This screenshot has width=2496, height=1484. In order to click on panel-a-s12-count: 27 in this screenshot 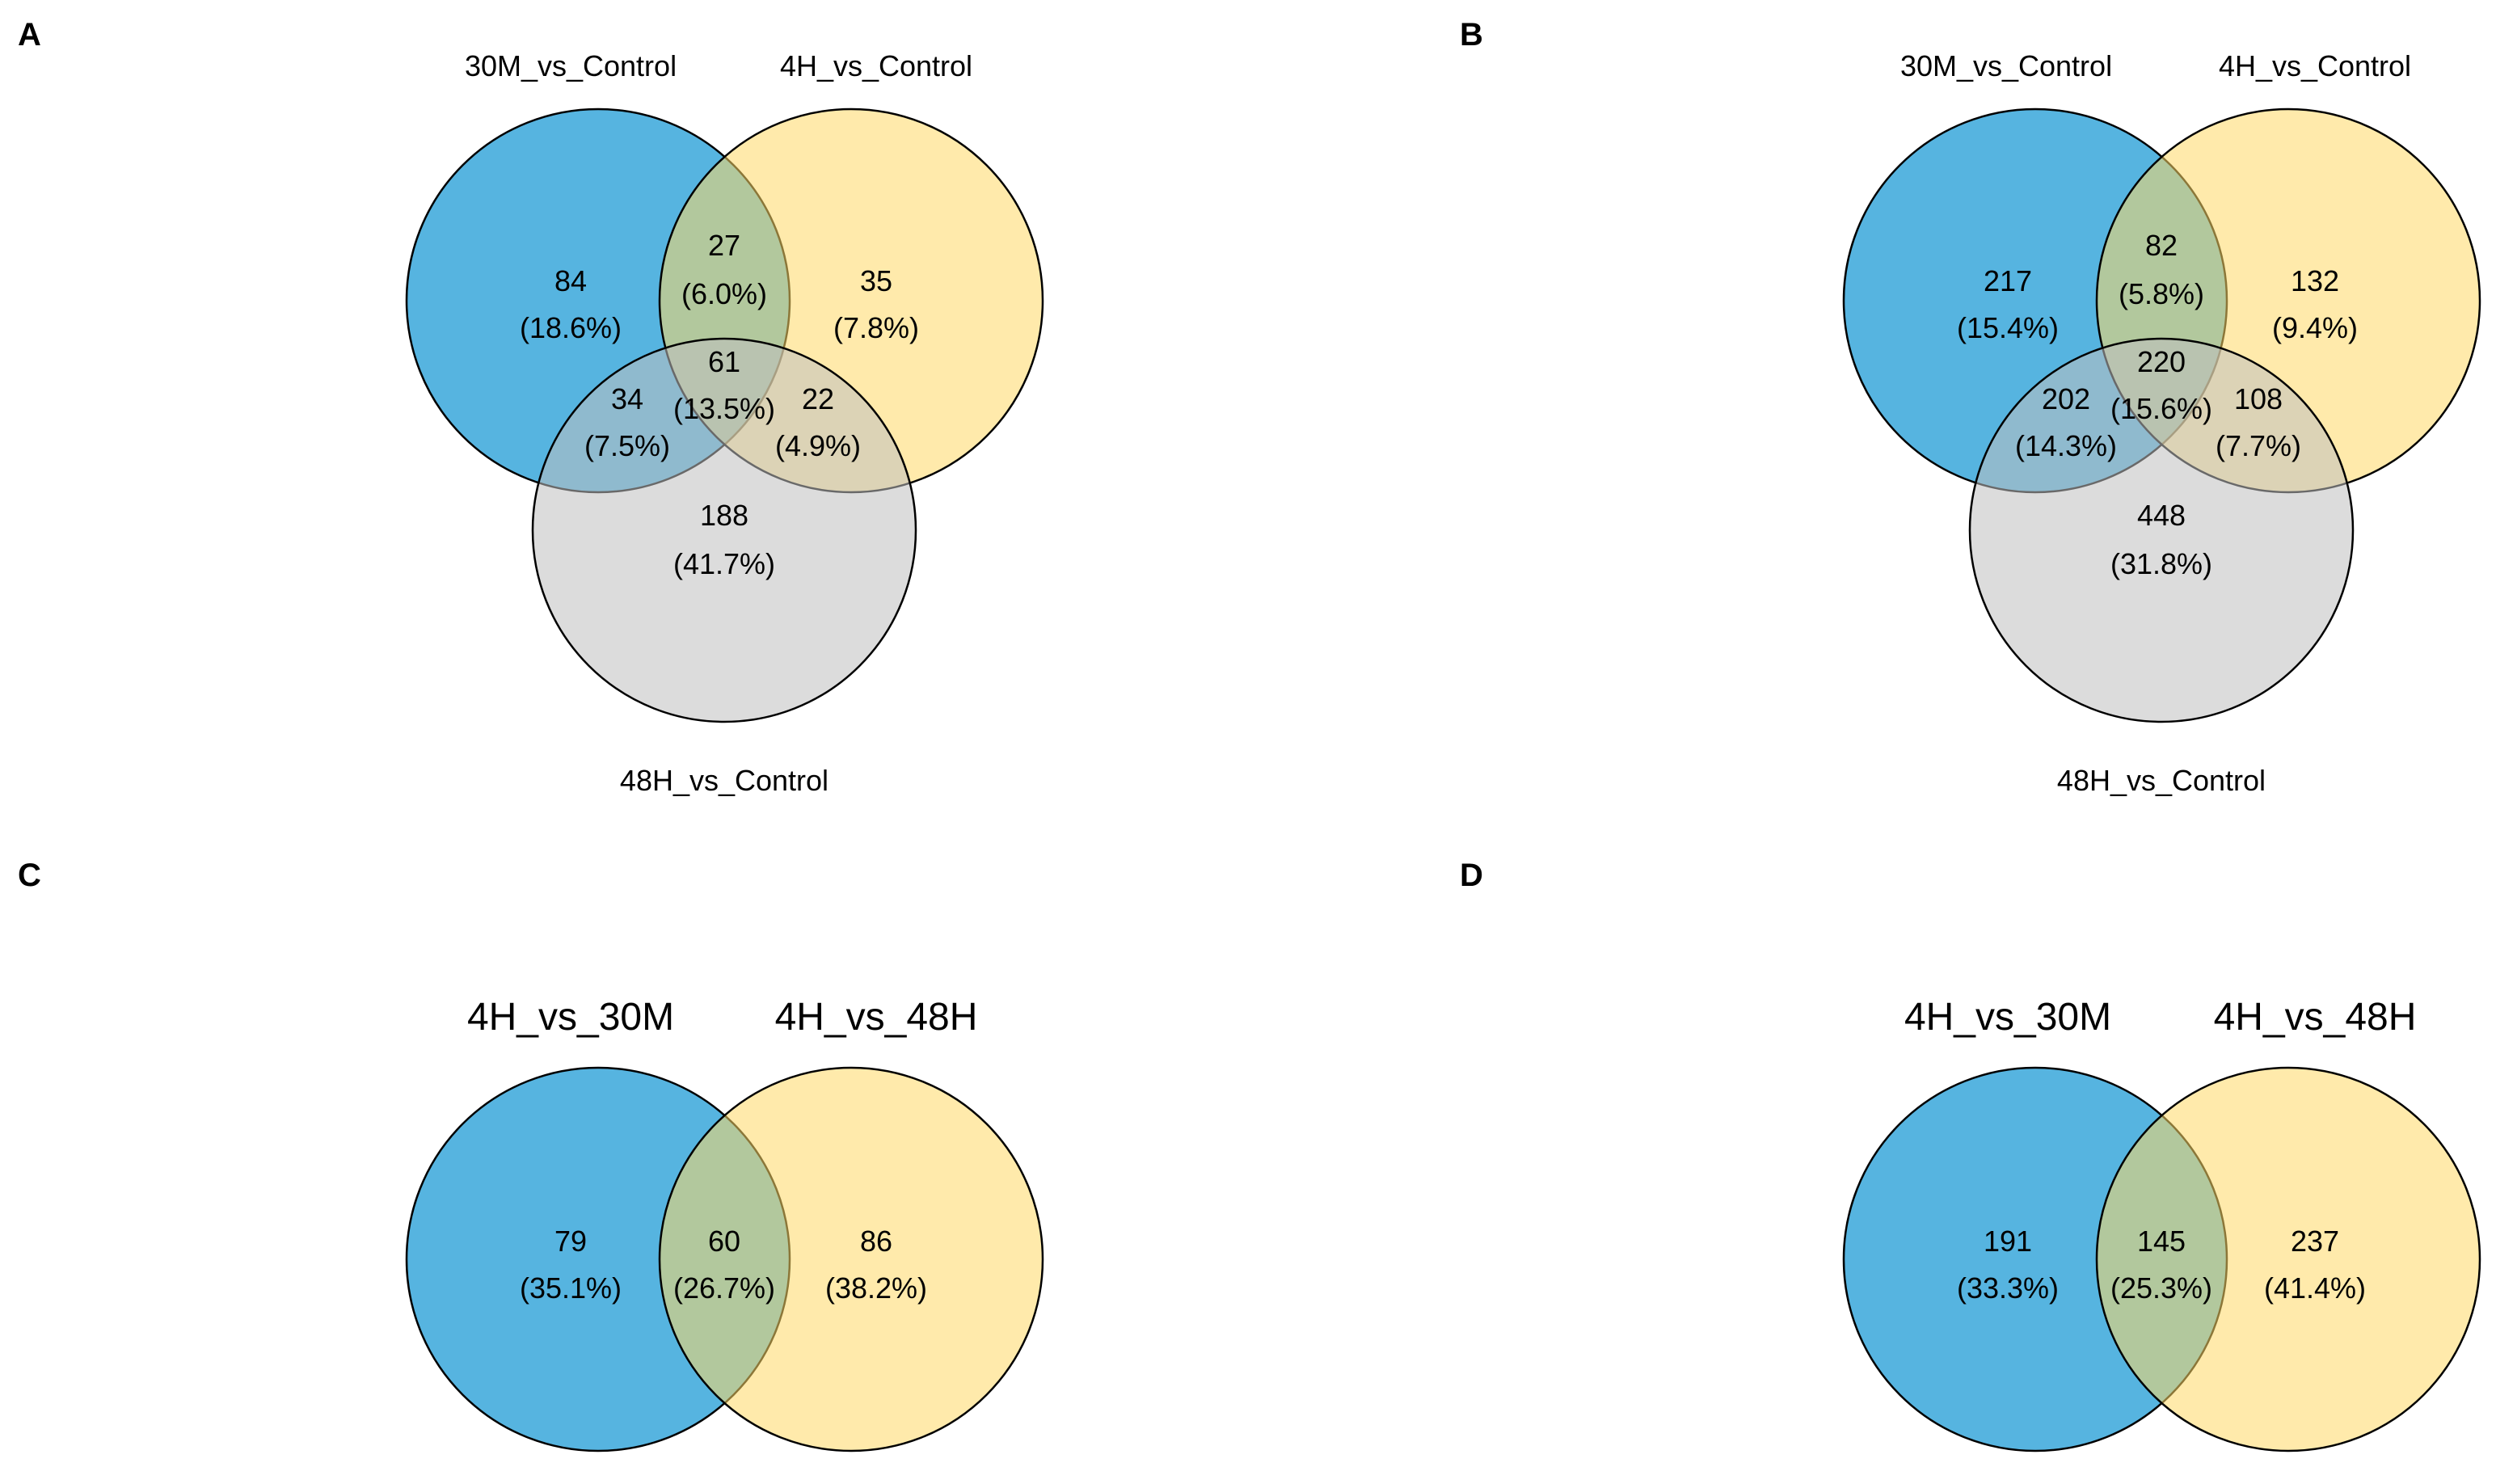, I will do `click(724, 245)`.